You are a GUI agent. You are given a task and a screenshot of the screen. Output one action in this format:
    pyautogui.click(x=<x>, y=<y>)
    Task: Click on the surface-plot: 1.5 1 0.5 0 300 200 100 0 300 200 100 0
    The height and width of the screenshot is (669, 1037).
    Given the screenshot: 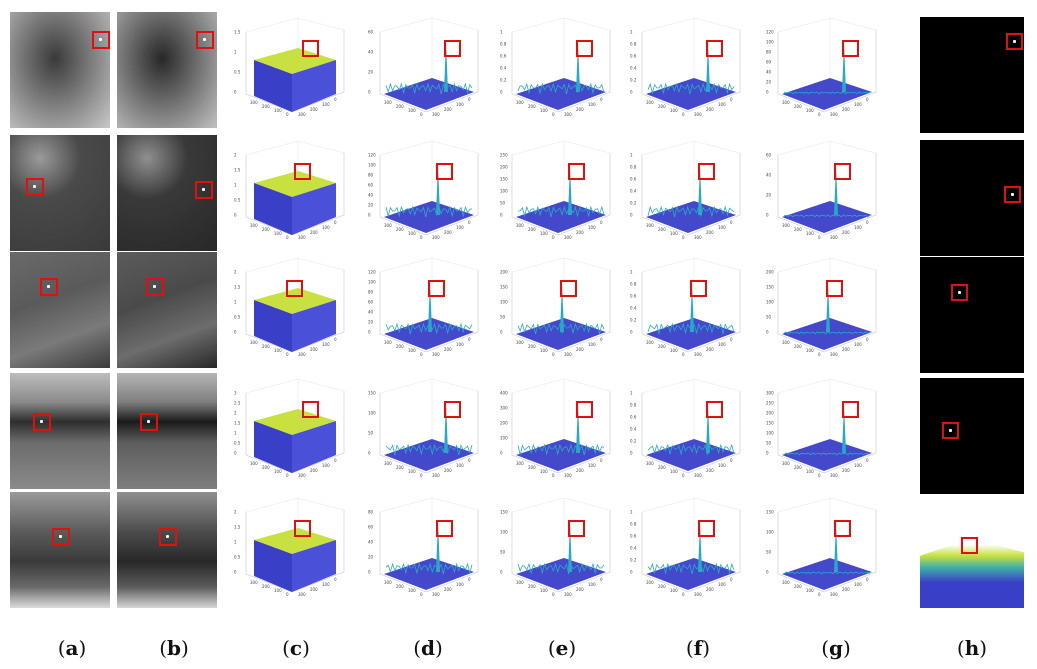 What is the action you would take?
    pyautogui.click(x=289, y=67)
    